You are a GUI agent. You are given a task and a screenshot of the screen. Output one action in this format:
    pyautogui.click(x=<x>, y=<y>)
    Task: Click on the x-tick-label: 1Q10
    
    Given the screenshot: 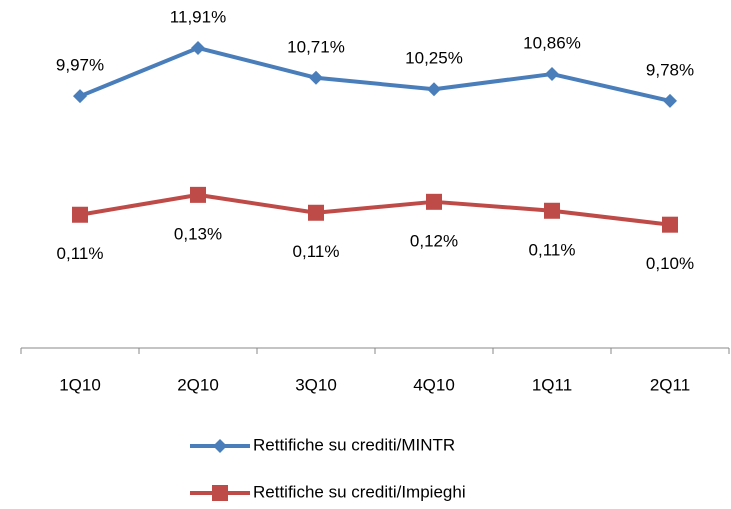 What is the action you would take?
    pyautogui.click(x=80, y=384)
    